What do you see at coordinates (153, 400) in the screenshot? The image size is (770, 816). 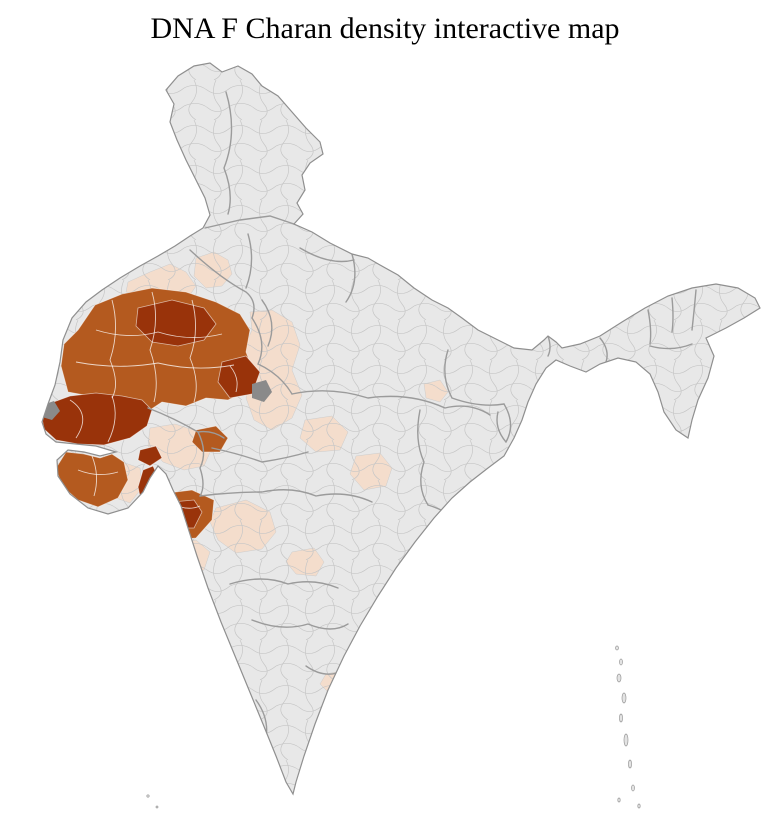 I see `highlight-district-borders` at bounding box center [153, 400].